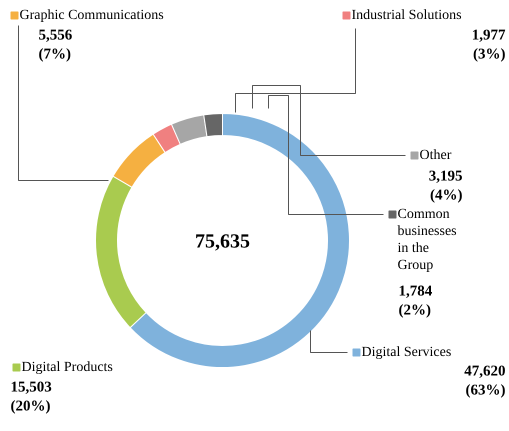 The width and height of the screenshot is (509, 431). What do you see at coordinates (407, 352) in the screenshot?
I see `legend-label: Digital Services` at bounding box center [407, 352].